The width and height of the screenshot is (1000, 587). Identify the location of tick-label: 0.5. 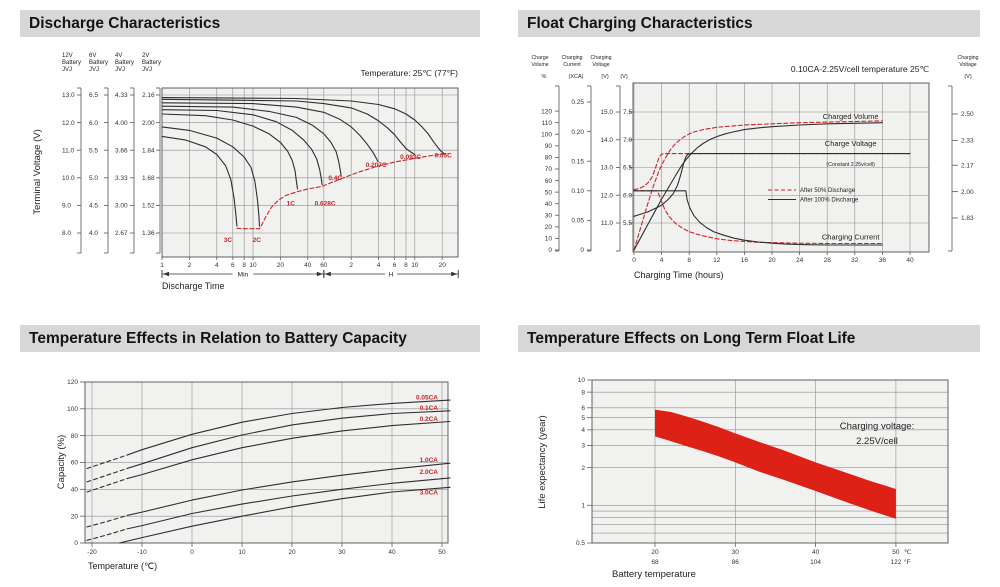
(580, 543).